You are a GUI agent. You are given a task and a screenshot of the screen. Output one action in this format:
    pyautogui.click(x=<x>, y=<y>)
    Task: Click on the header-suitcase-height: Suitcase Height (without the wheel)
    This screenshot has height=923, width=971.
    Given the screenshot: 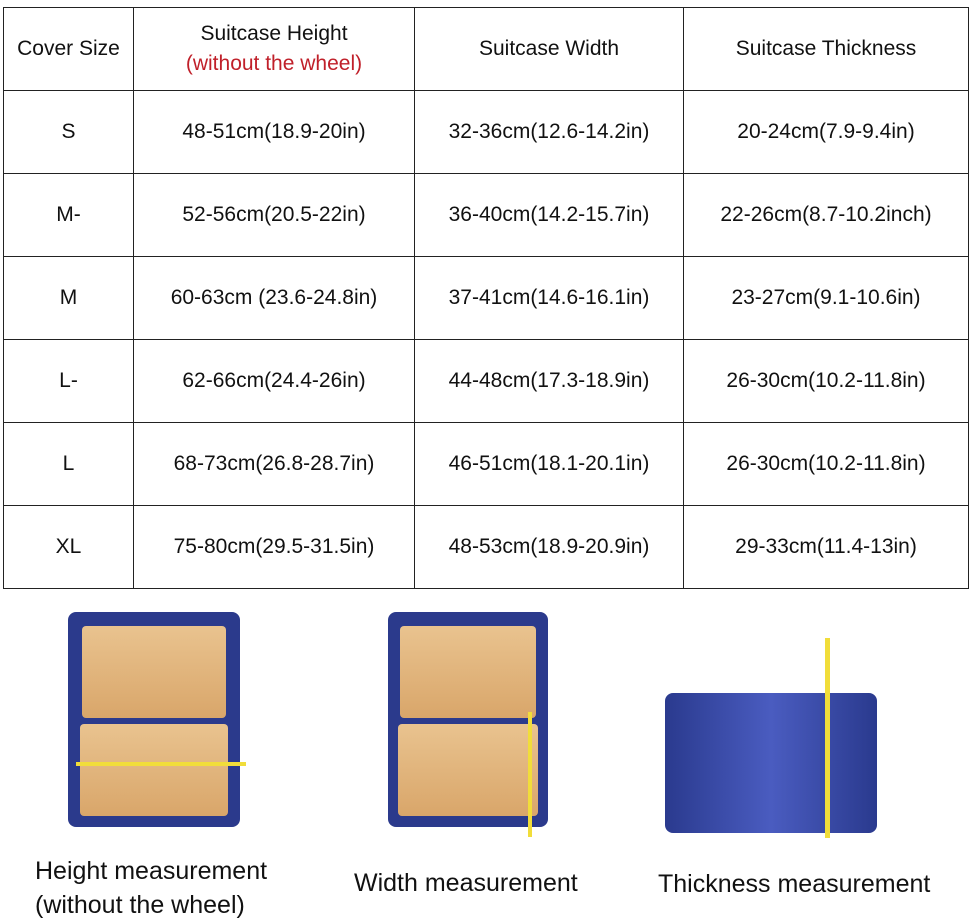 What is the action you would take?
    pyautogui.click(x=274, y=49)
    